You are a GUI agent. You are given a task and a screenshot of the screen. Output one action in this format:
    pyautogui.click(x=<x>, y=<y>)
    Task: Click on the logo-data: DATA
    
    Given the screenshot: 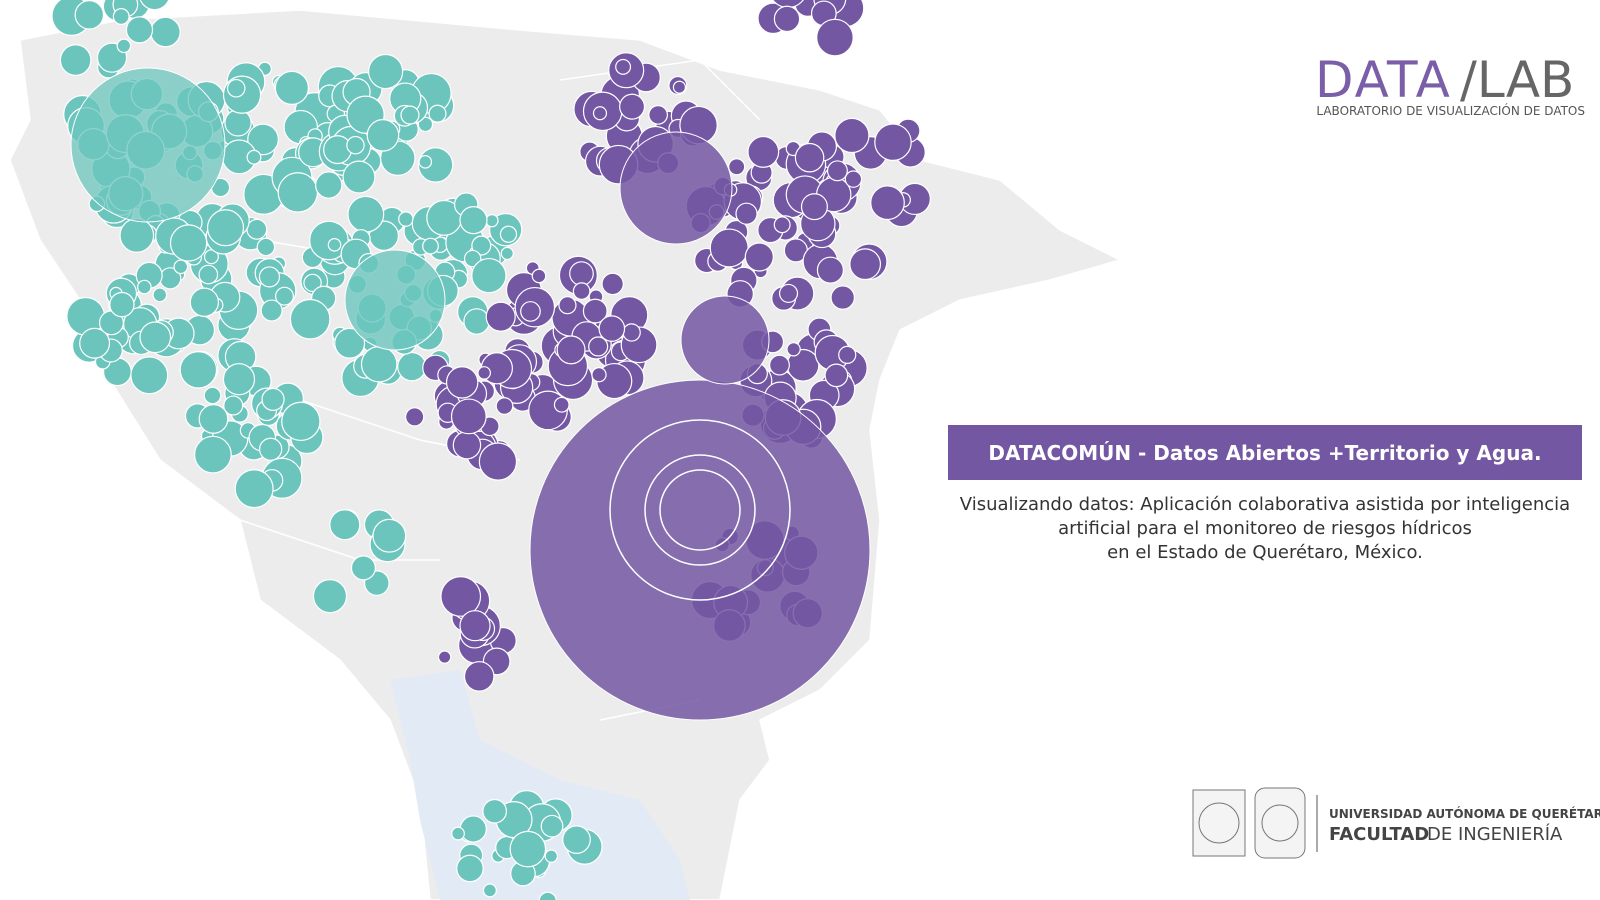 What is the action you would take?
    pyautogui.click(x=1383, y=80)
    